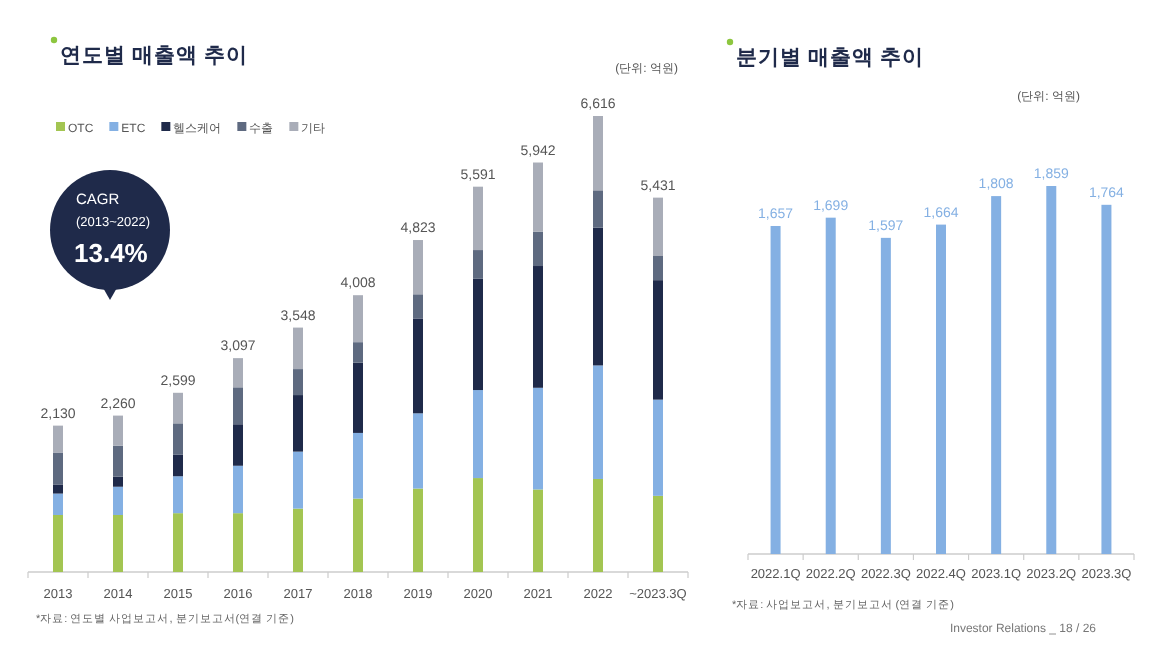  I want to click on chart-title: 연도별 매출액 추이, so click(154, 56).